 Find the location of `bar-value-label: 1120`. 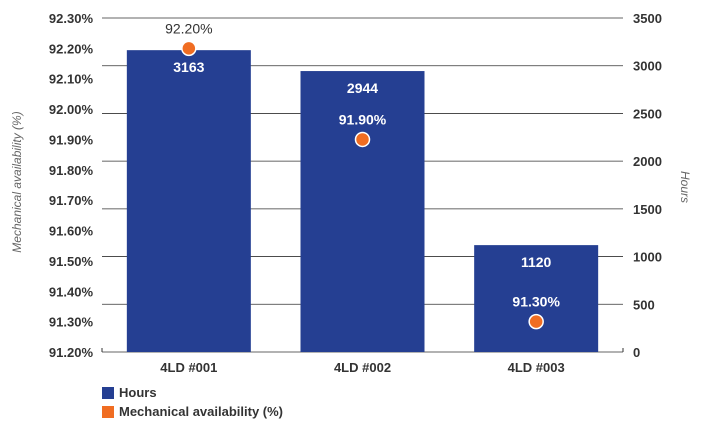

bar-value-label: 1120 is located at coordinates (536, 262).